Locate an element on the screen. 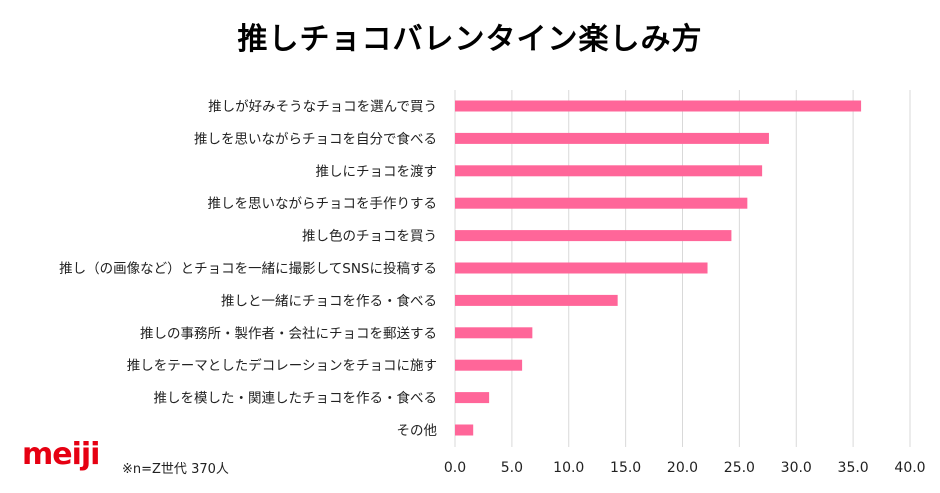 This screenshot has width=940, height=493. x-tick-label: 10.0 is located at coordinates (568, 468).